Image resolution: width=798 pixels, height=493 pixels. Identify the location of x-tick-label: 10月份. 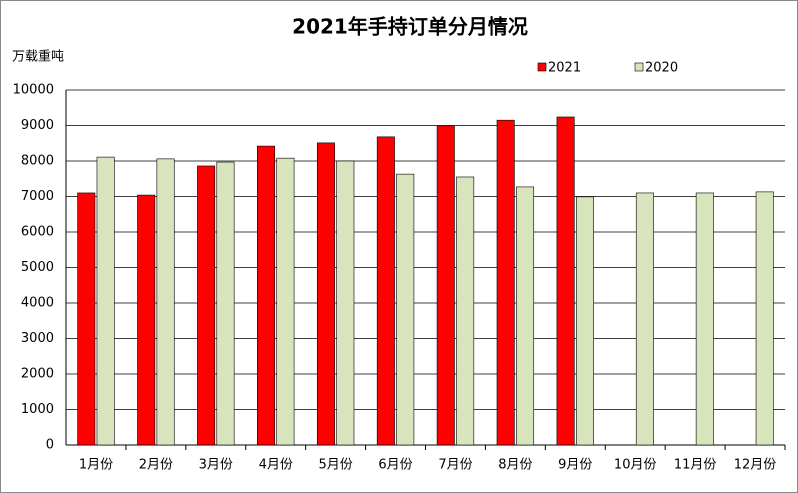
(635, 465).